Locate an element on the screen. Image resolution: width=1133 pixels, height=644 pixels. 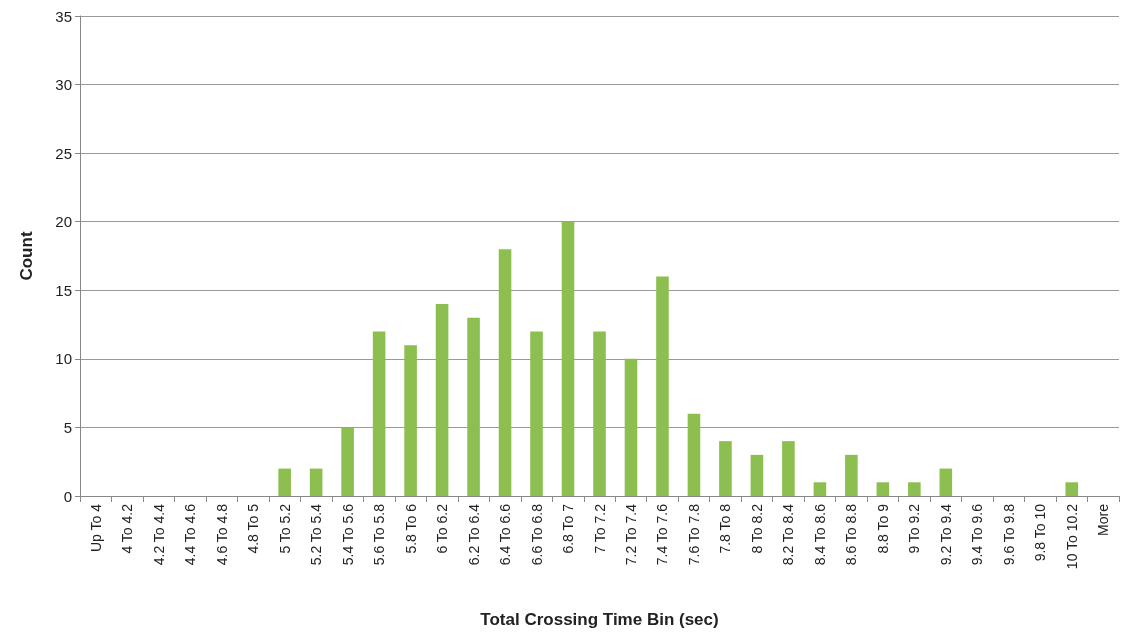
y-tick-label: 0 is located at coordinates (67, 496).